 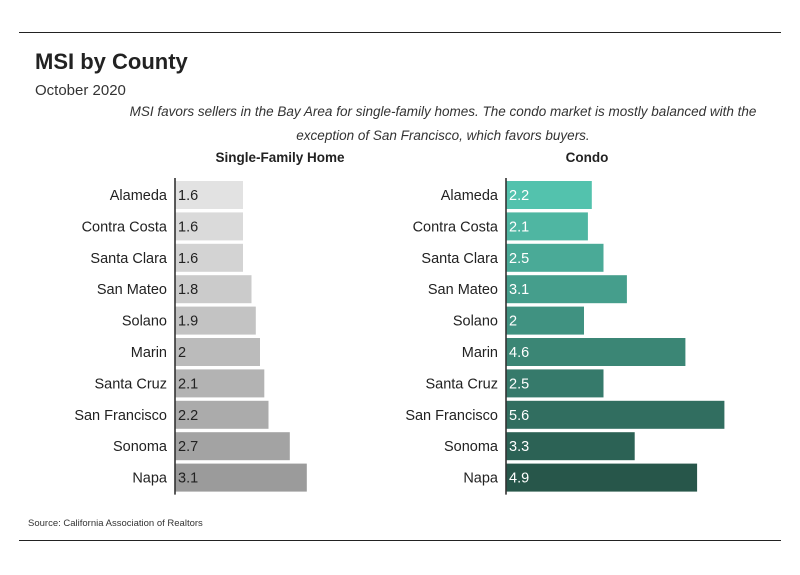 What do you see at coordinates (144, 322) in the screenshot?
I see `category-label-single-family: Solano` at bounding box center [144, 322].